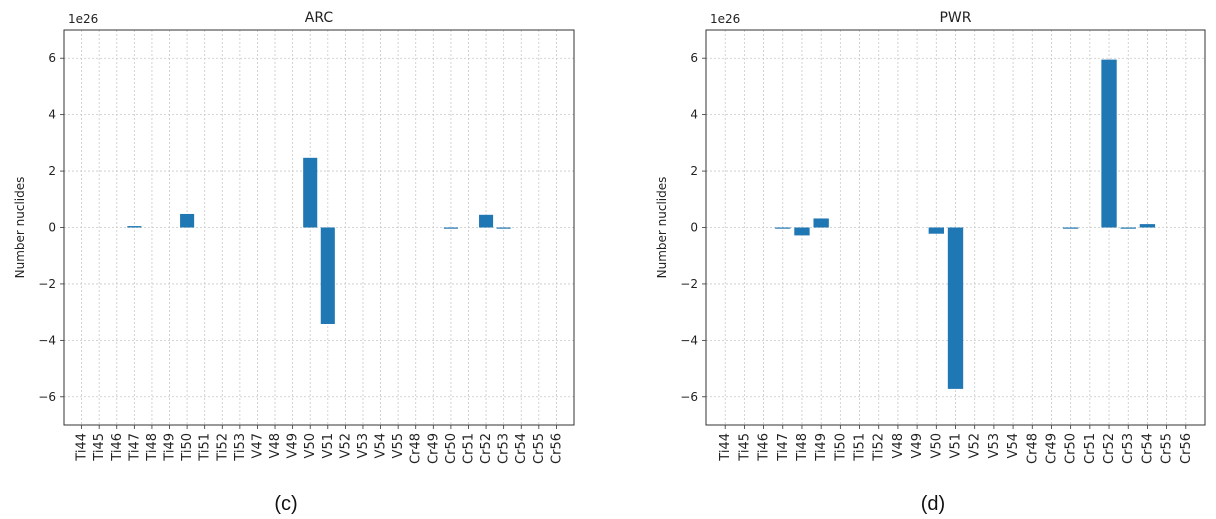 The image size is (1216, 519). What do you see at coordinates (802, 231) in the screenshot?
I see `bar-ti48` at bounding box center [802, 231].